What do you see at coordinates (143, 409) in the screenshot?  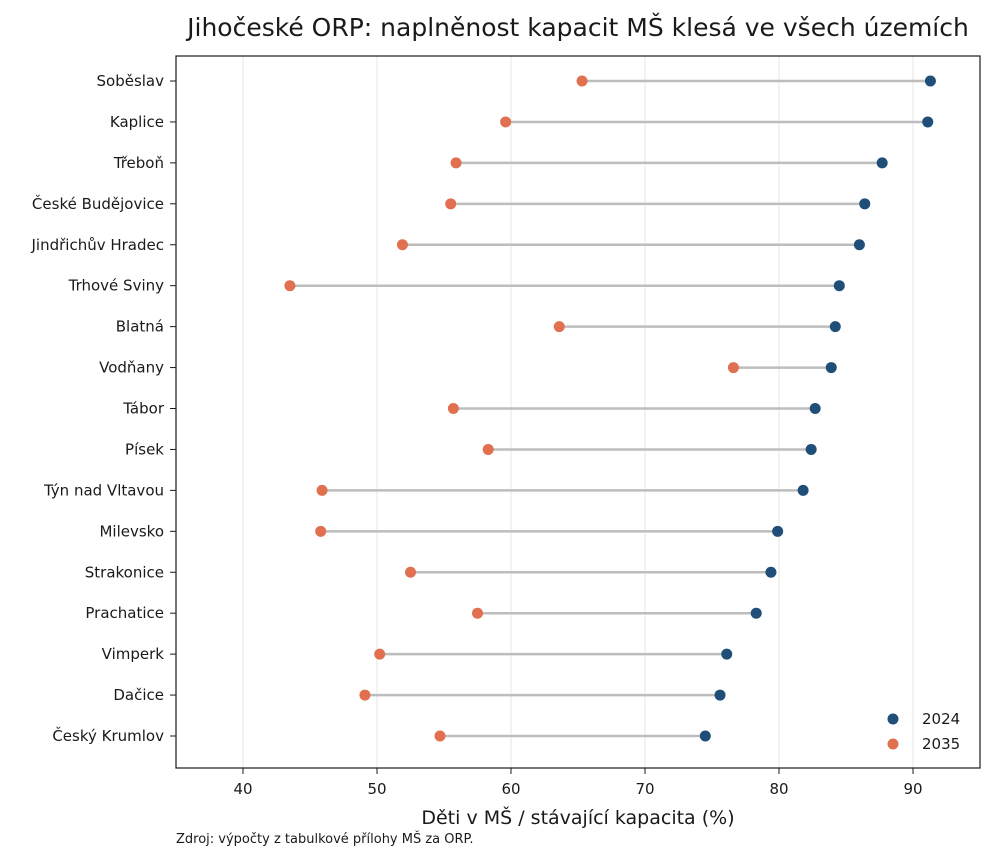 I see `category-label: Tábor` at bounding box center [143, 409].